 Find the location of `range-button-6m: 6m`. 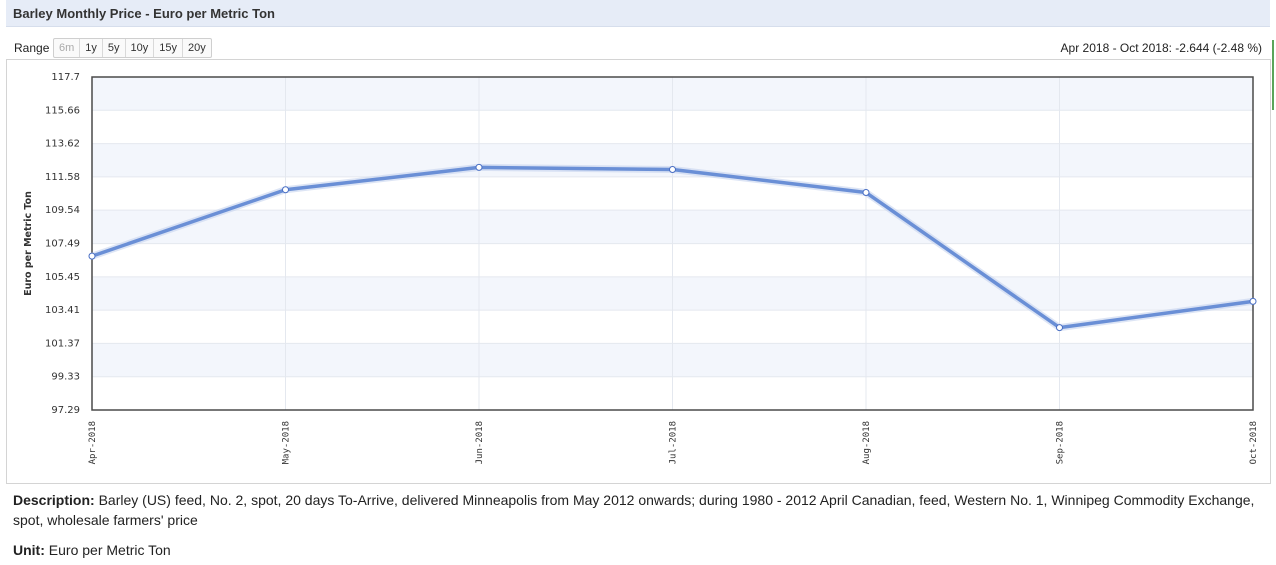

range-button-6m: 6m is located at coordinates (67, 48).